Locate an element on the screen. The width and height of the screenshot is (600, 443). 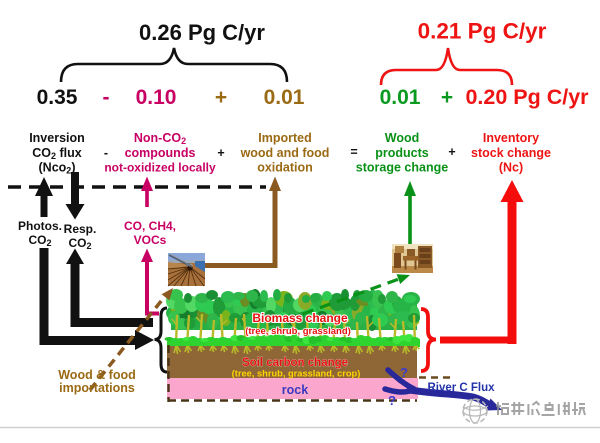
svg-text: wood and food is located at coordinates (285, 153).